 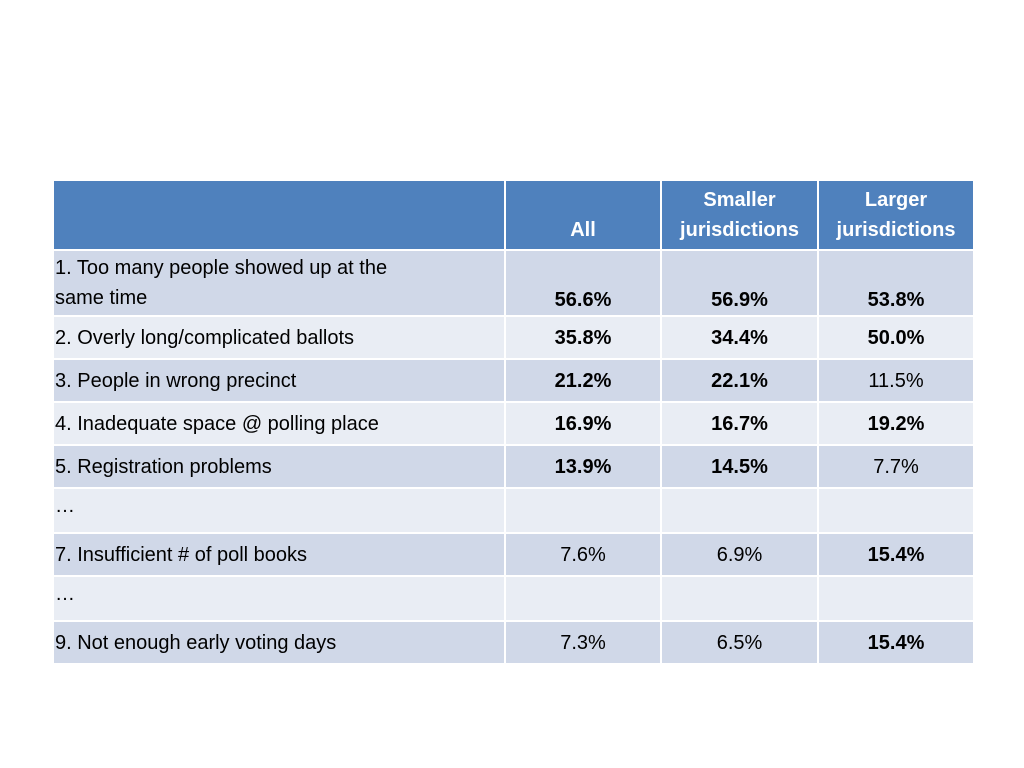 What do you see at coordinates (739, 380) in the screenshot?
I see `cell-smaller: 22.1%` at bounding box center [739, 380].